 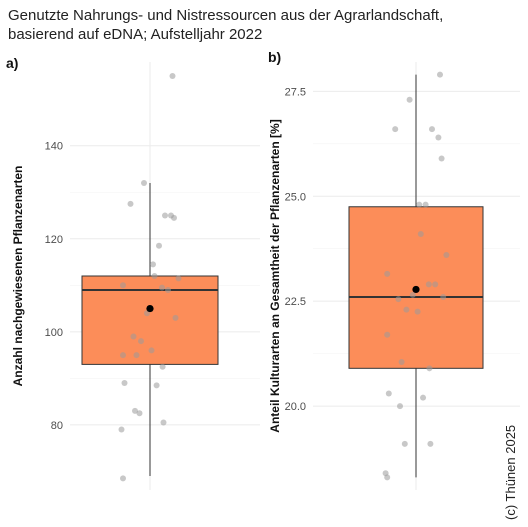 What do you see at coordinates (18, 276) in the screenshot?
I see `panel-a-y-axis-title: Anzahl nachgewiesenen Pflanzenarten` at bounding box center [18, 276].